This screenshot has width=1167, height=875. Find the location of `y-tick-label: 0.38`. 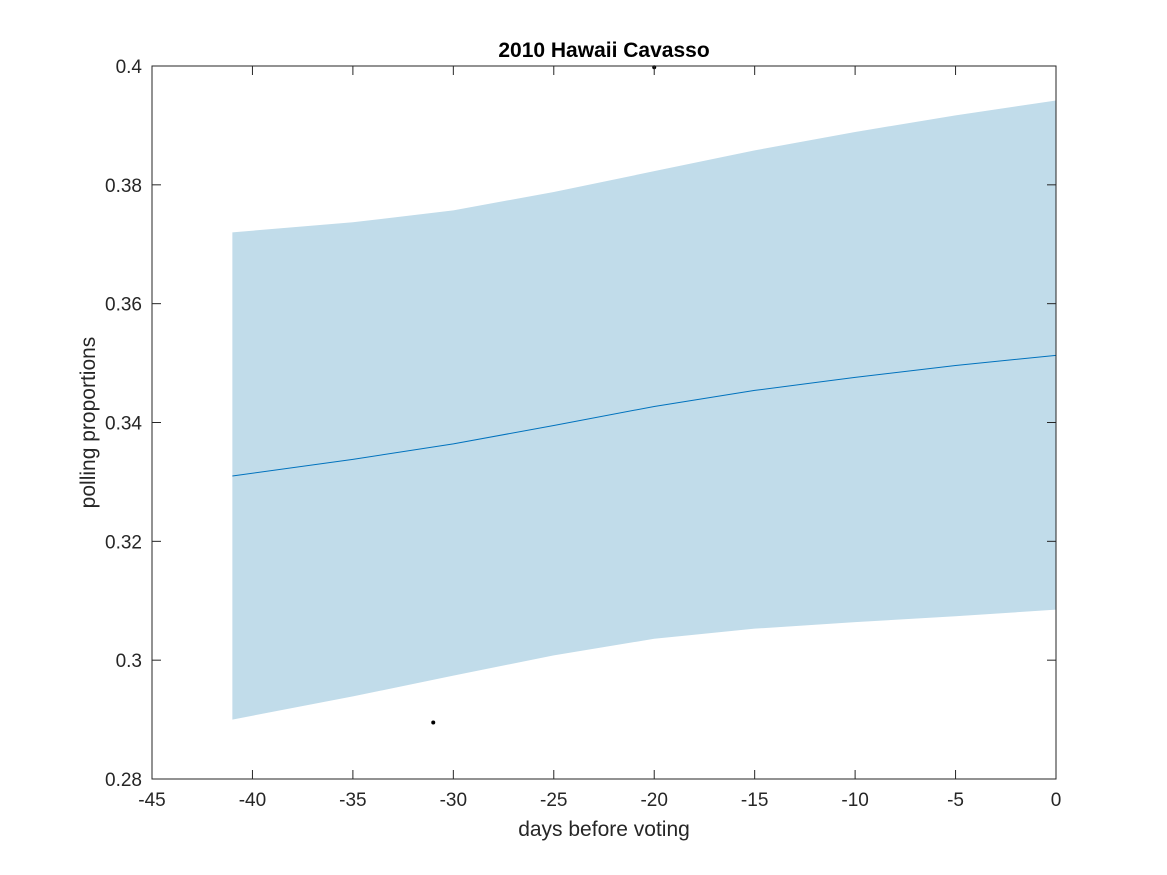

y-tick-label: 0.38 is located at coordinates (123, 186).